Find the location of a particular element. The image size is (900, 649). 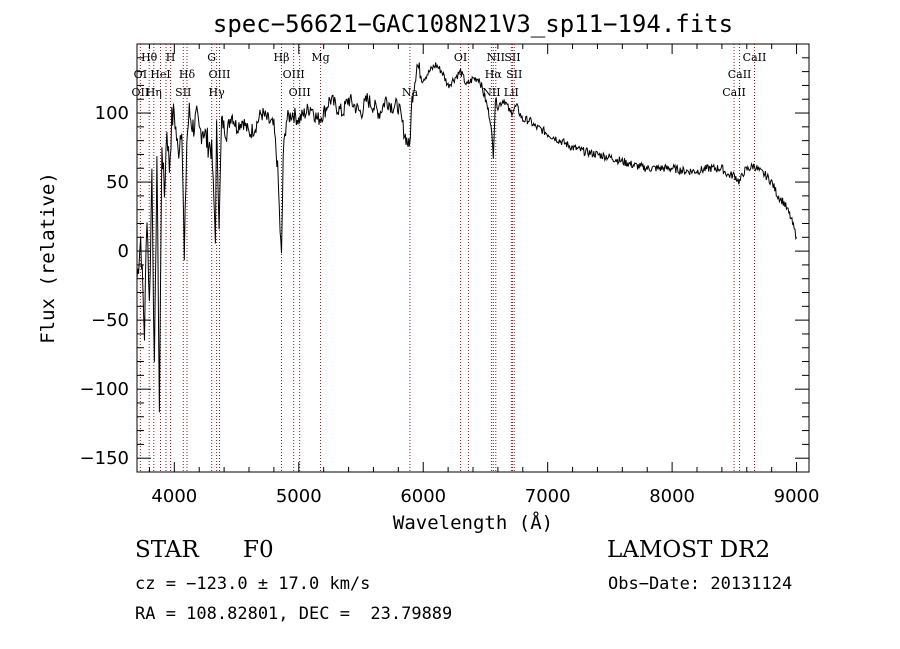

x-tick-label: 8000 is located at coordinates (672, 496).